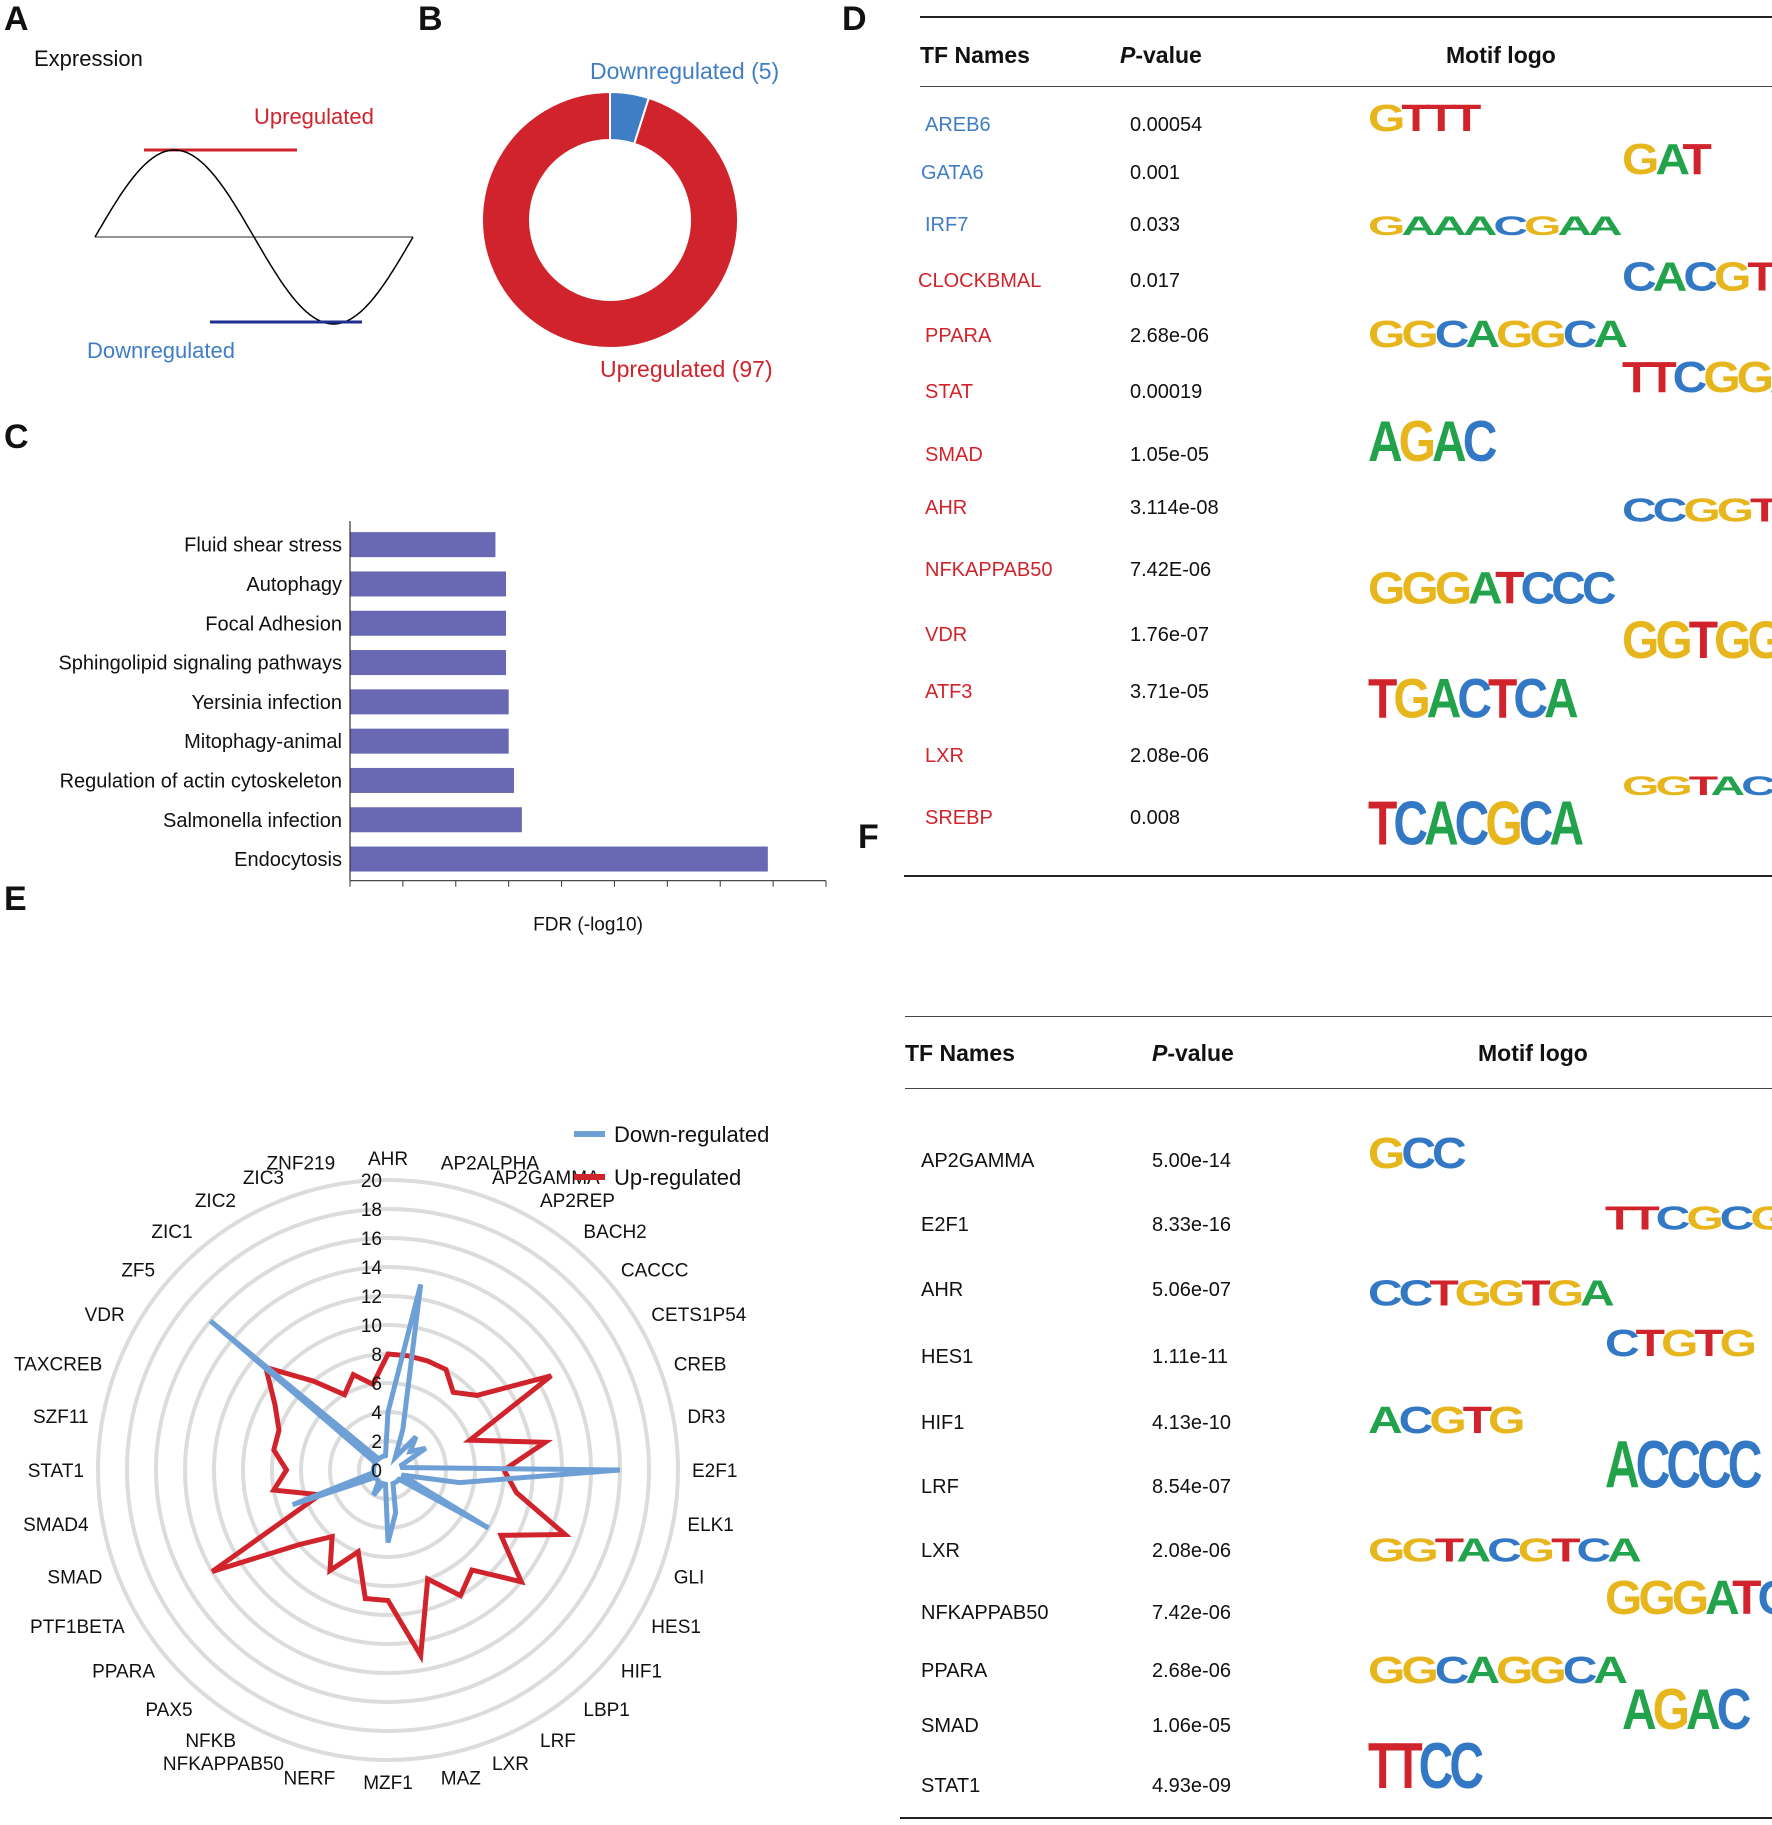  Describe the element at coordinates (685, 71) in the screenshot. I see `donut-label-down: Downregulated (5)` at that location.